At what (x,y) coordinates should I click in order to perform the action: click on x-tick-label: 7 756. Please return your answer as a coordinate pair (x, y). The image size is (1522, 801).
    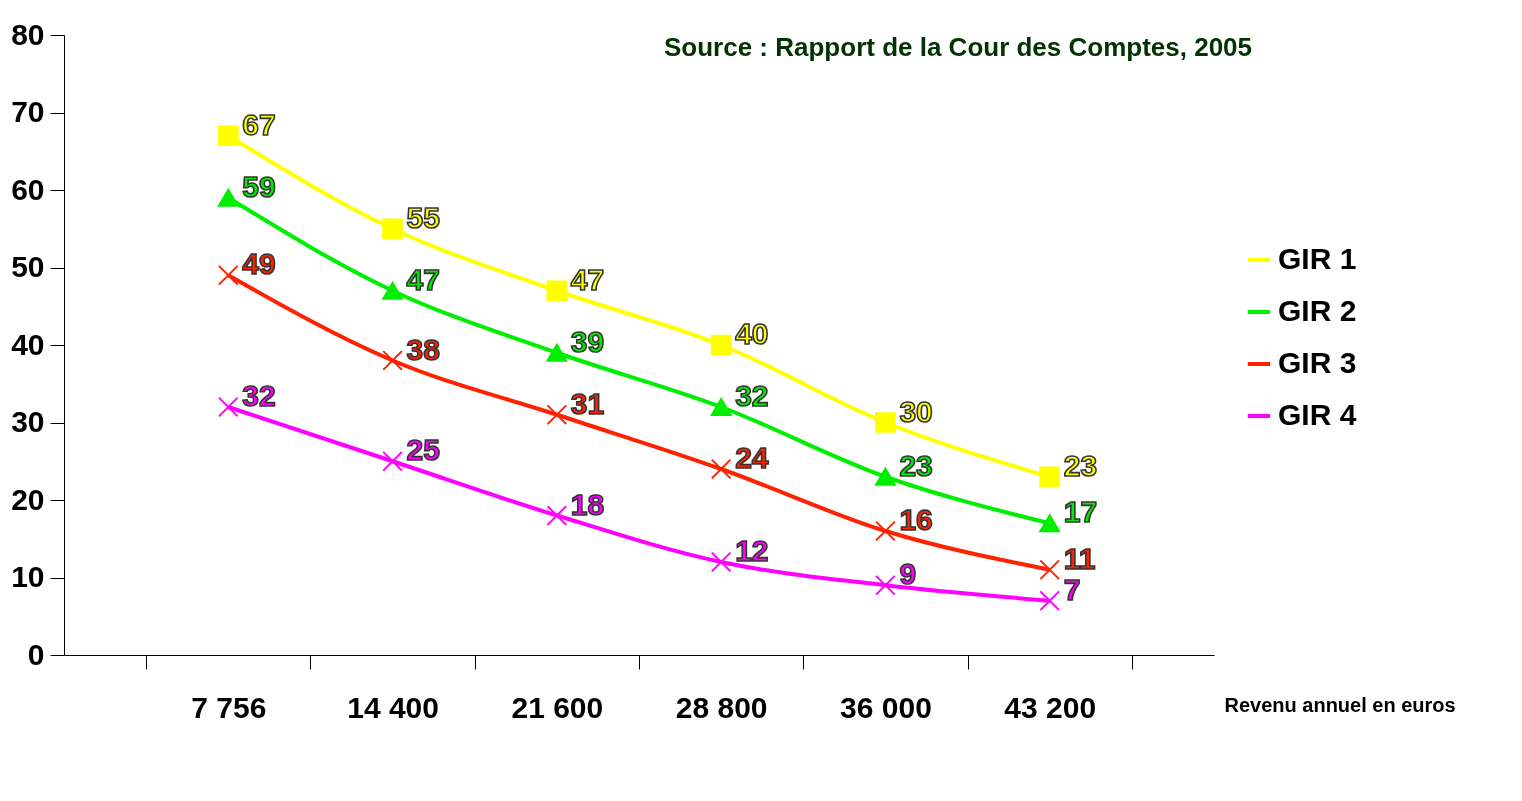
    Looking at the image, I should click on (229, 707).